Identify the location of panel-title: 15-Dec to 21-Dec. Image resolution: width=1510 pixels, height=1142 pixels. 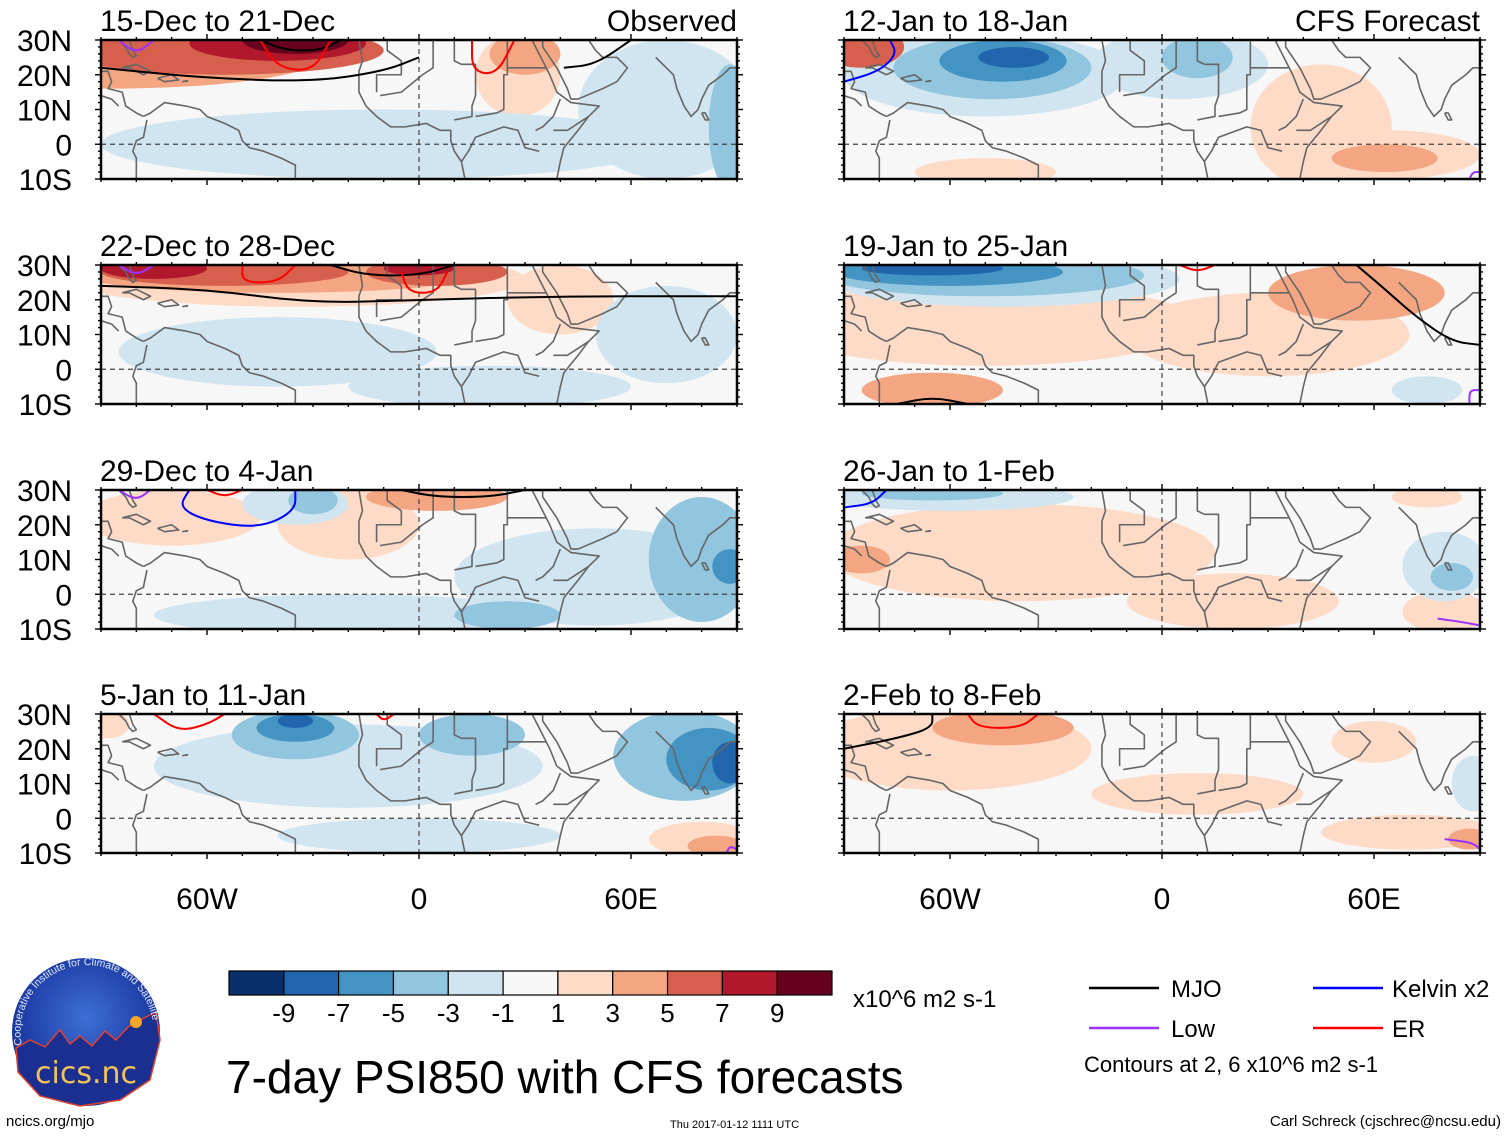
(217, 21).